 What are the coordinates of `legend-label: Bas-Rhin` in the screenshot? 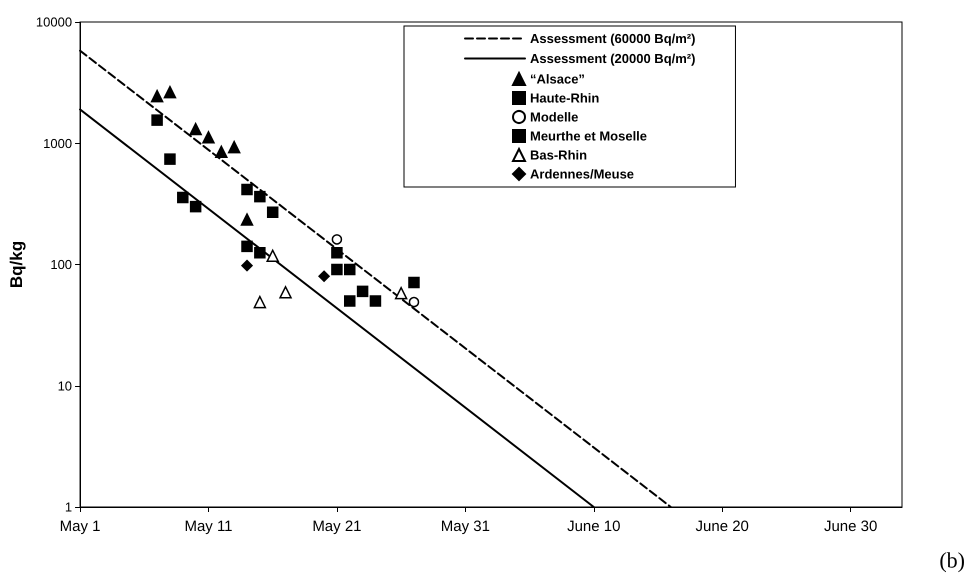 It's located at (559, 155).